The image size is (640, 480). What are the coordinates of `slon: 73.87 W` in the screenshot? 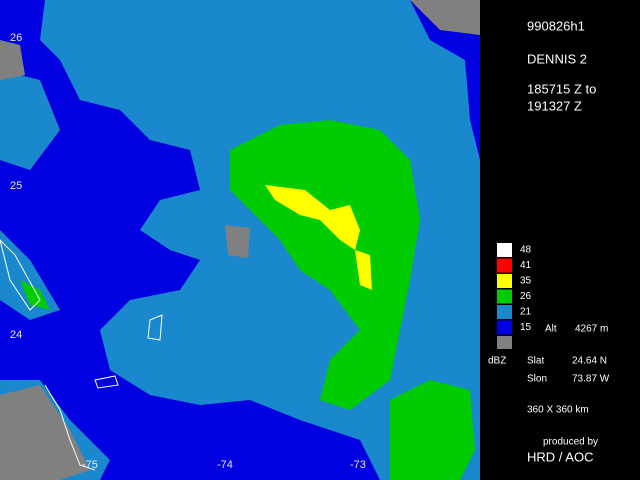 It's located at (591, 379).